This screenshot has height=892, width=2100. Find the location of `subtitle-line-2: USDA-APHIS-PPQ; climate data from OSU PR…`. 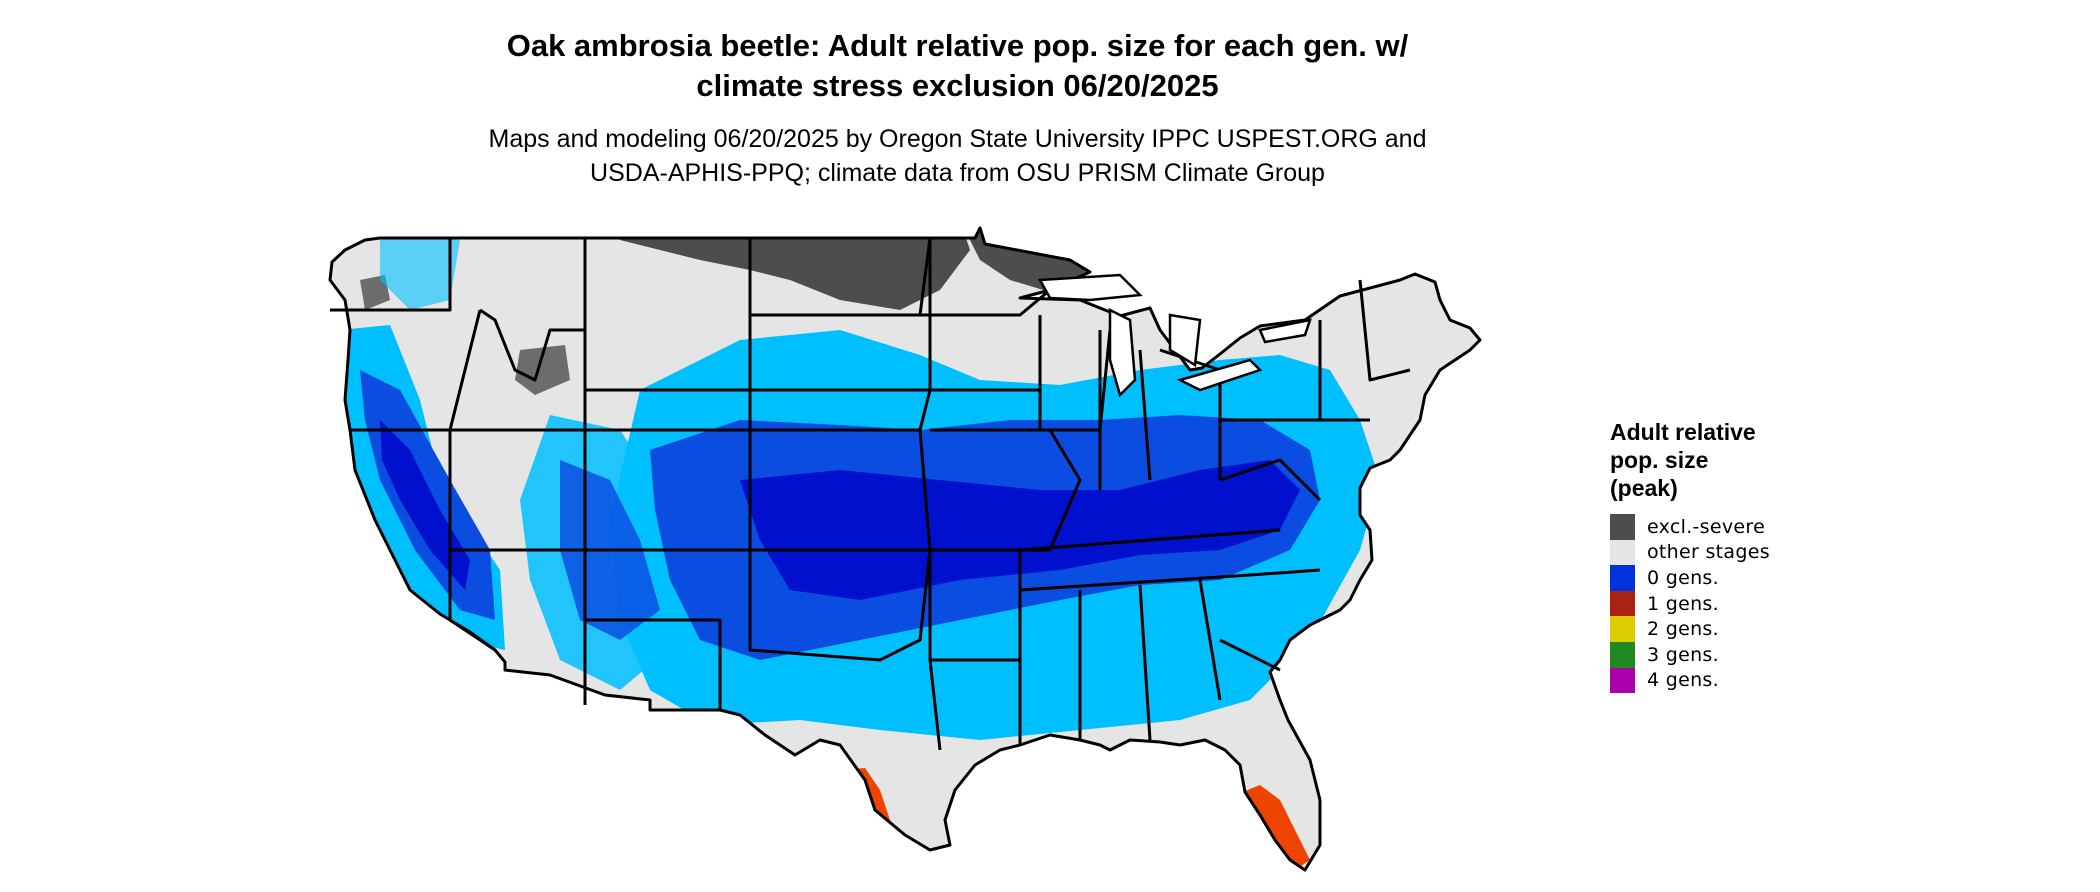

subtitle-line-2: USDA-APHIS-PPQ; climate data from OSU PR… is located at coordinates (957, 173).